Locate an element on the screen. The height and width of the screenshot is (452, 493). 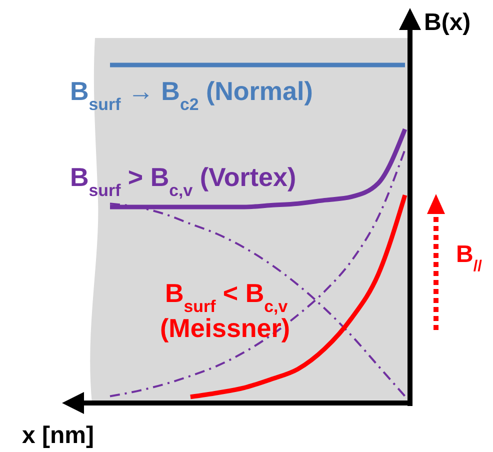
series-label: B$_{surf}$ → B$_{c2}$ (Normal) is located at coordinates (191, 95).